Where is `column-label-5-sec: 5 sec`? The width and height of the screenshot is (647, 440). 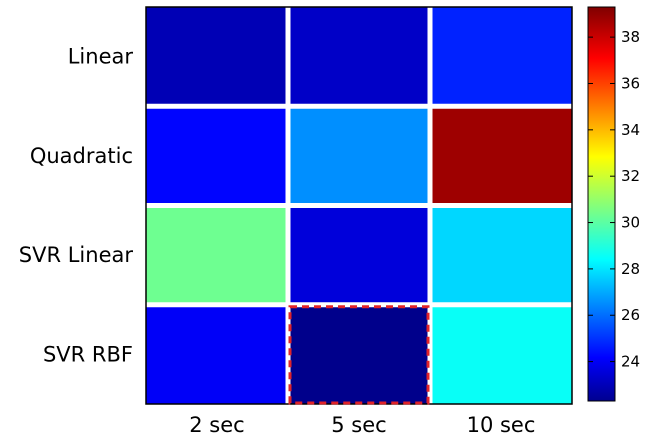 column-label-5-sec: 5 sec is located at coordinates (358, 425).